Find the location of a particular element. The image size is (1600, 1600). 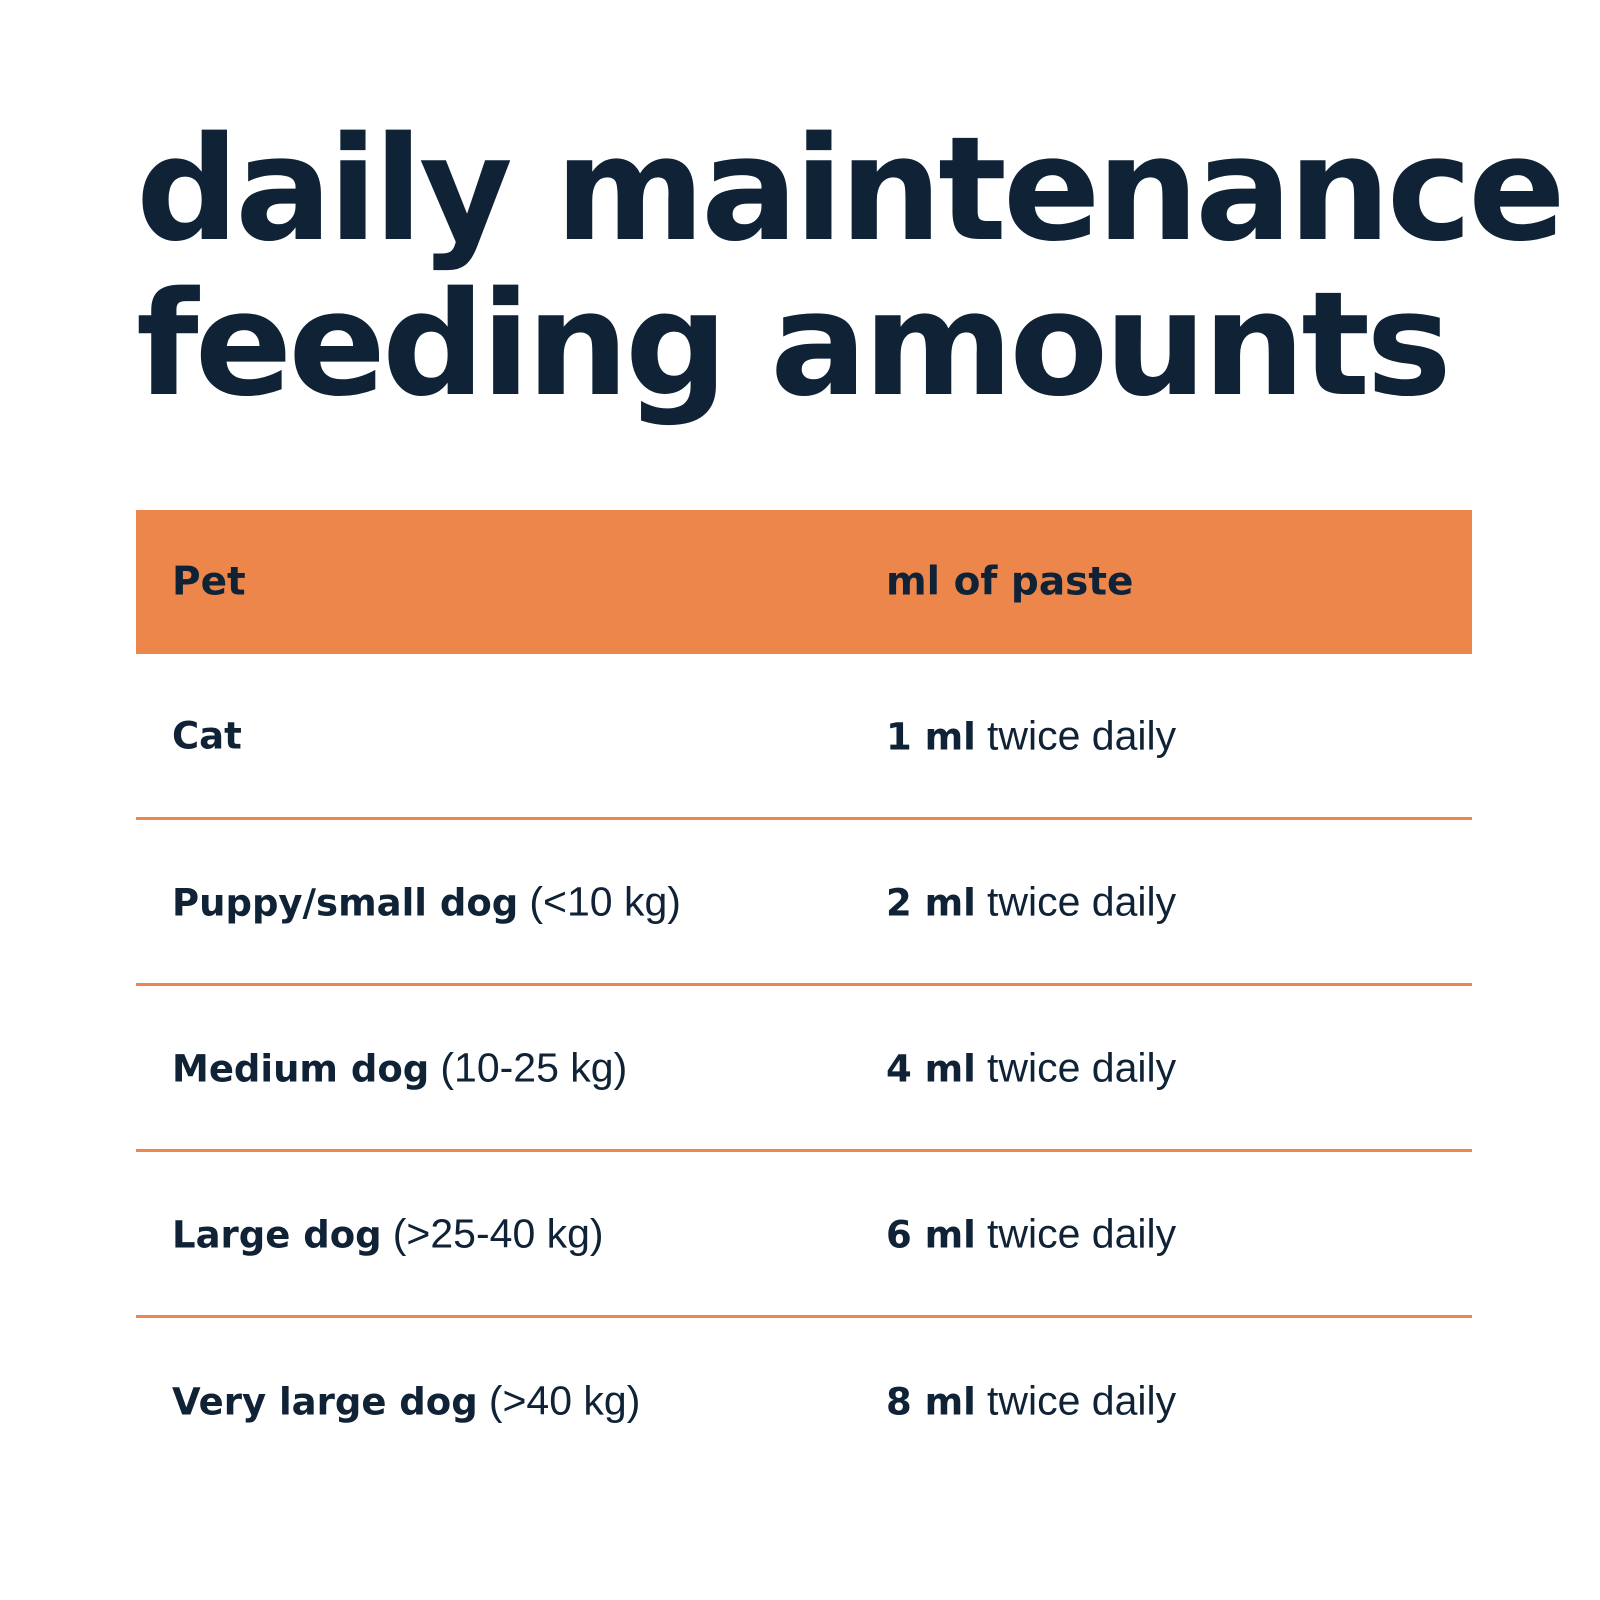

pet-name: Cat is located at coordinates (207, 735).